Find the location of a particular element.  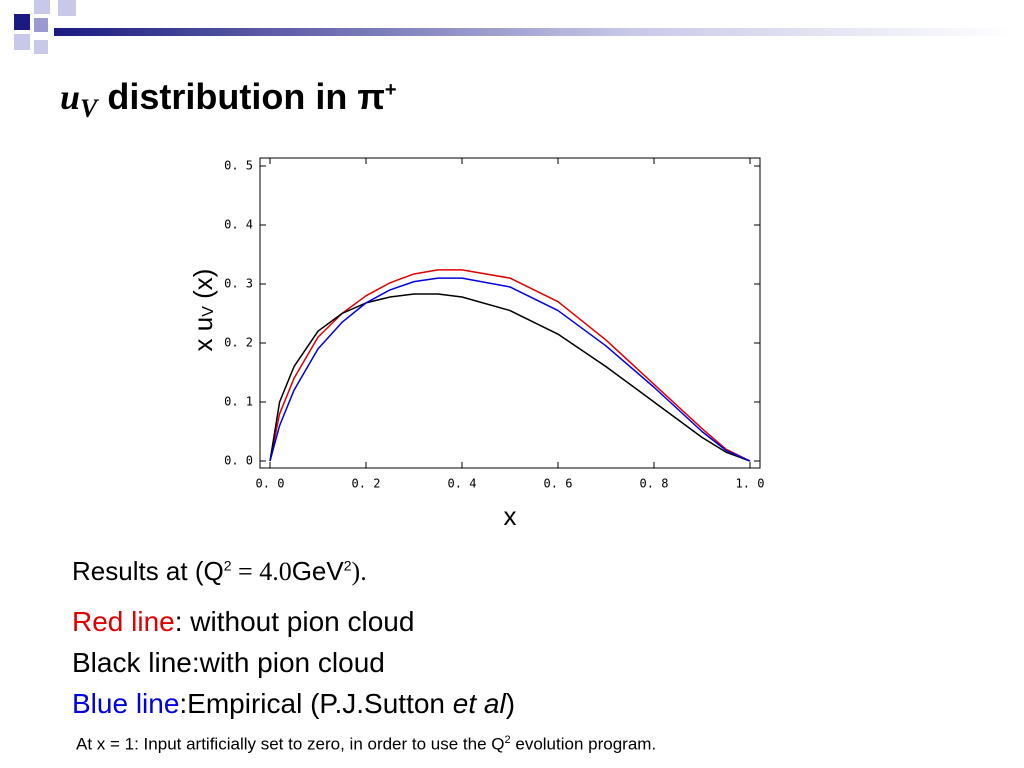

red-line-text: Red line: without pion cloud is located at coordinates (243, 622).